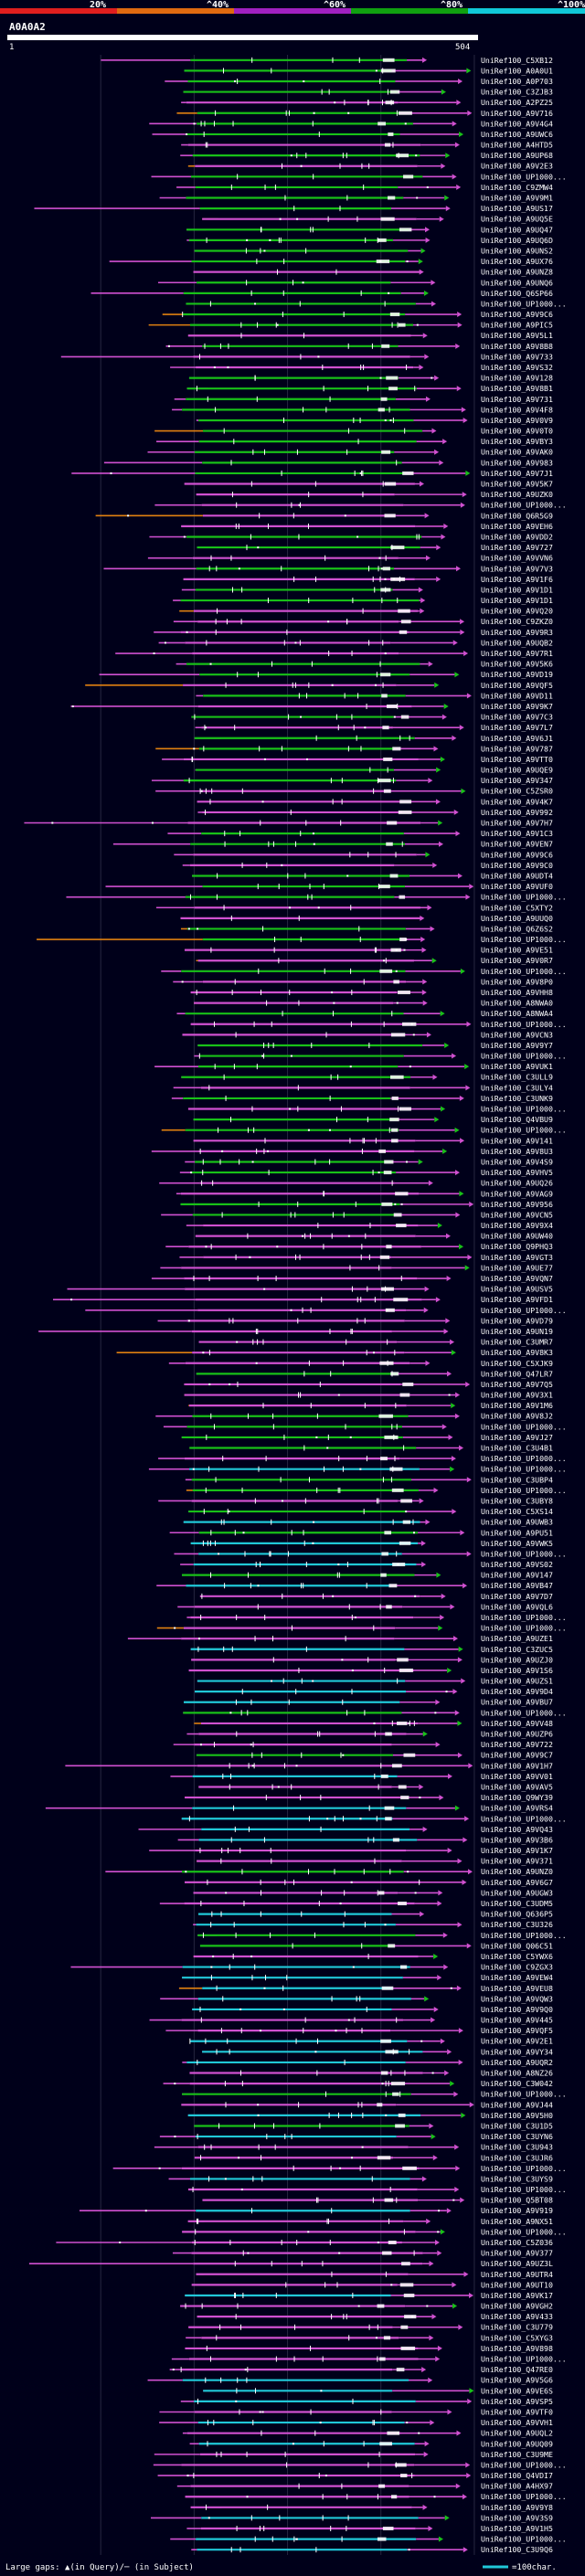  Describe the element at coordinates (28, 27) in the screenshot. I see `query-title: A0A0A2` at that location.